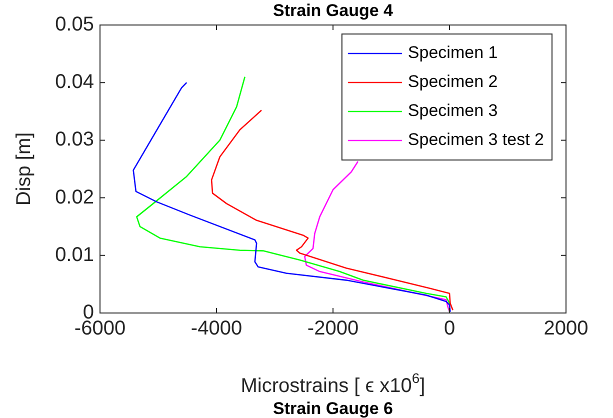 The image size is (613, 418). Describe the element at coordinates (216, 329) in the screenshot. I see `x-tick-label: -4000` at that location.